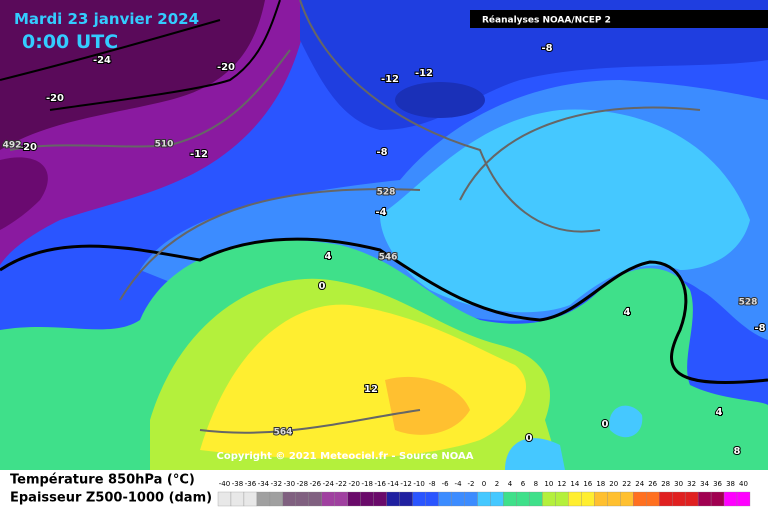 The image size is (768, 512). I want to click on temperature-label: 12, so click(371, 389).